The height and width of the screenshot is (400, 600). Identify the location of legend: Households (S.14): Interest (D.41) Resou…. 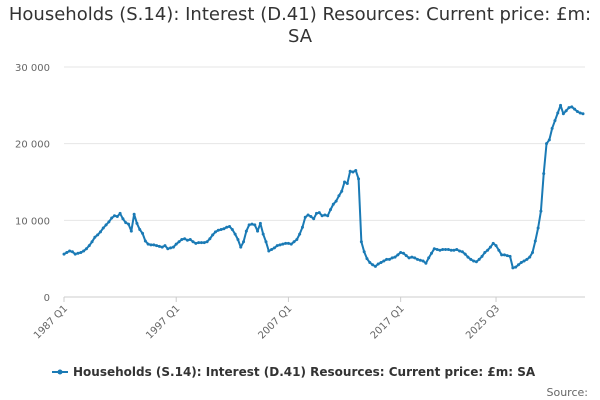
(294, 372).